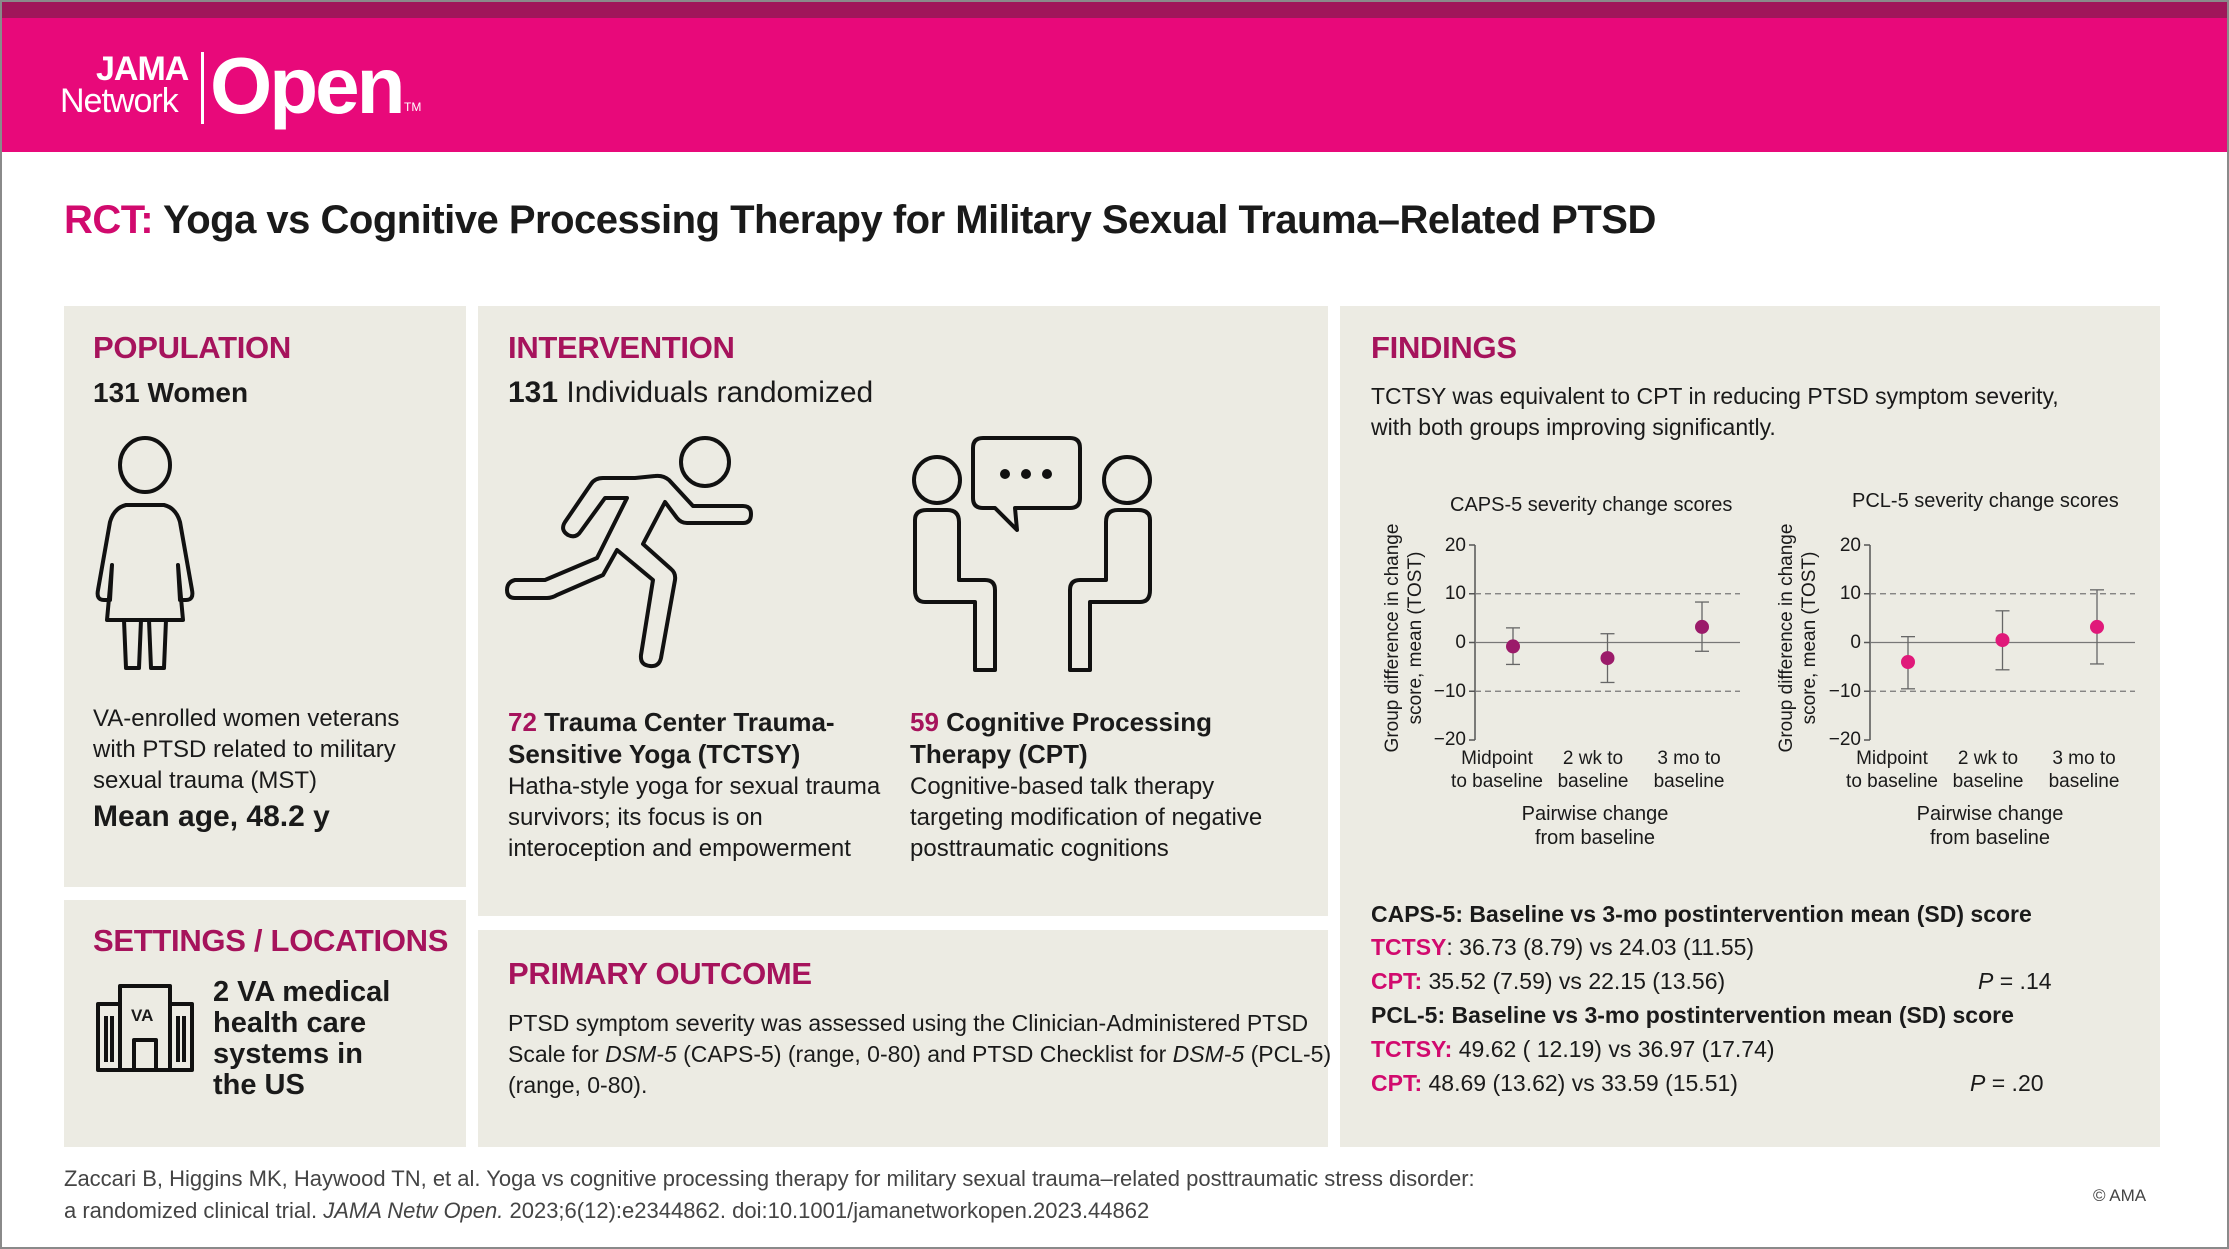 This screenshot has width=2229, height=1249. I want to click on pcl-cpt-label: CPT:, so click(1397, 1083).